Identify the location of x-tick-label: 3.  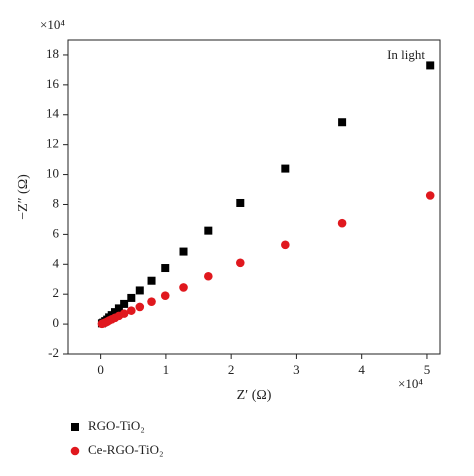
(296, 369).